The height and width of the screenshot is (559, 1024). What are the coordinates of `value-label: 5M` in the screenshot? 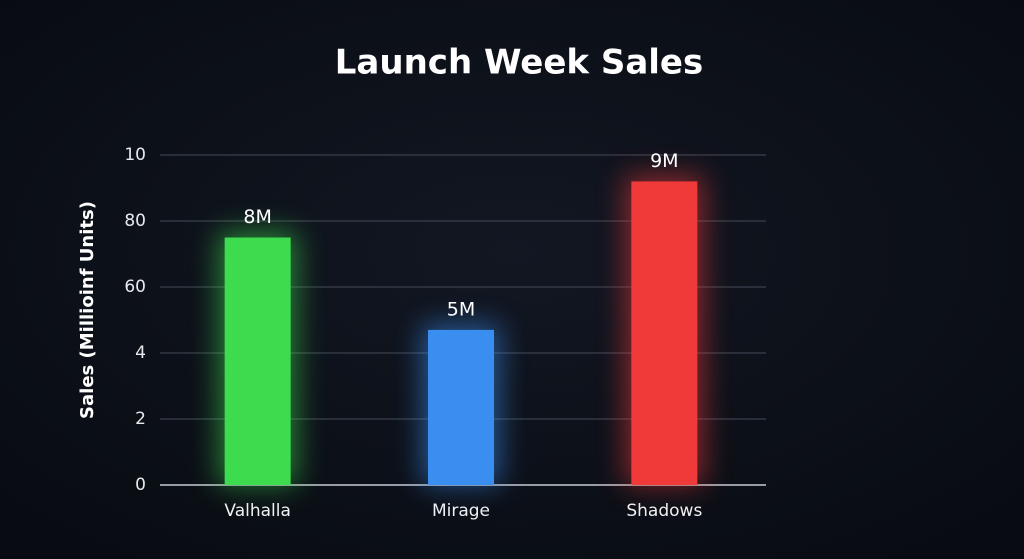 It's located at (461, 309).